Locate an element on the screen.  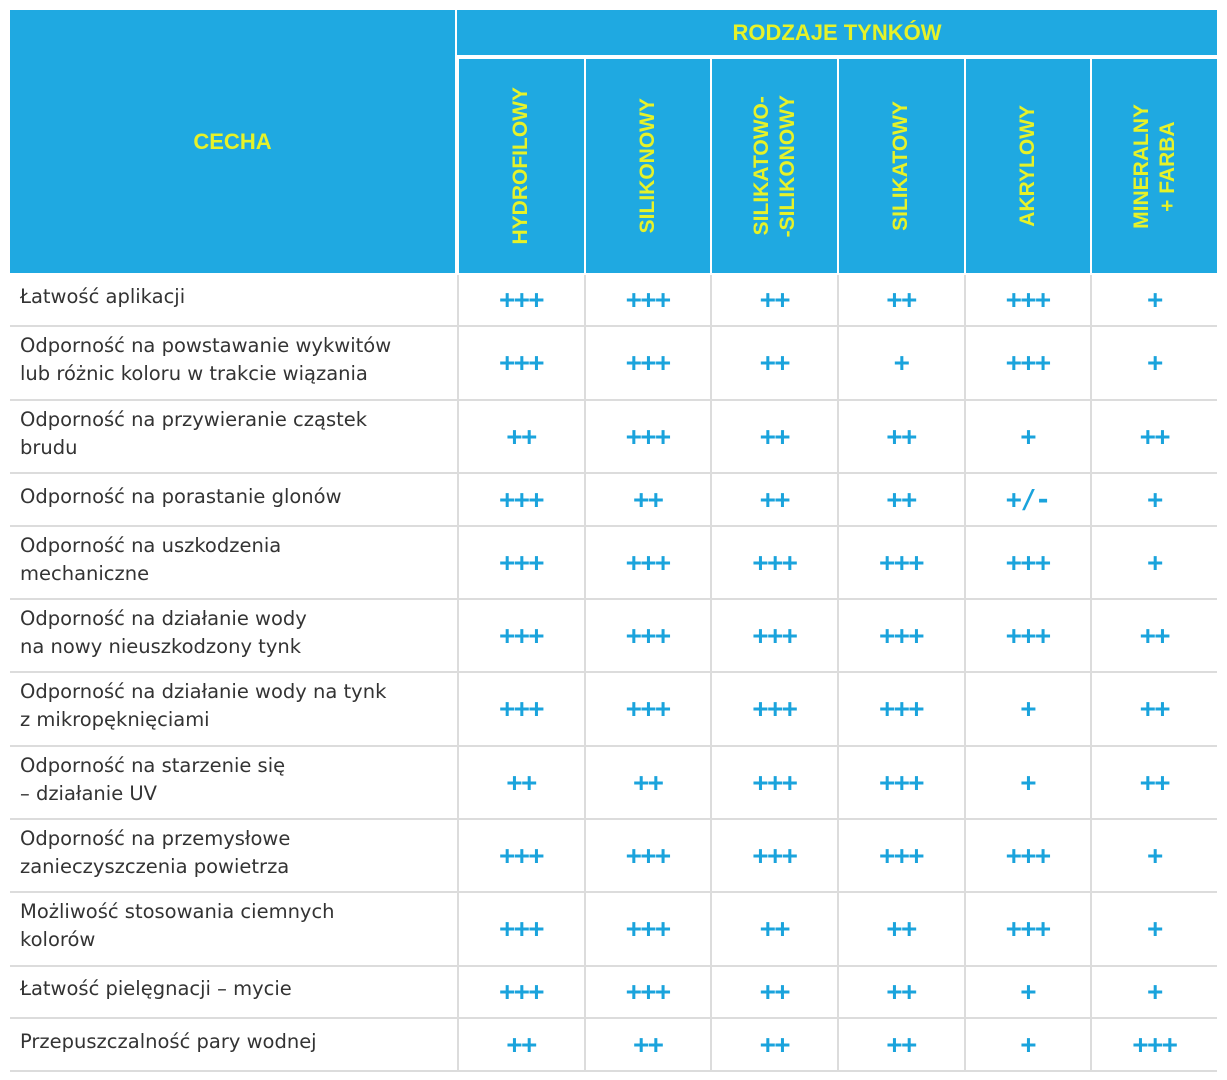
label-lines: Łatwość aplikacji is located at coordinates (102, 297).